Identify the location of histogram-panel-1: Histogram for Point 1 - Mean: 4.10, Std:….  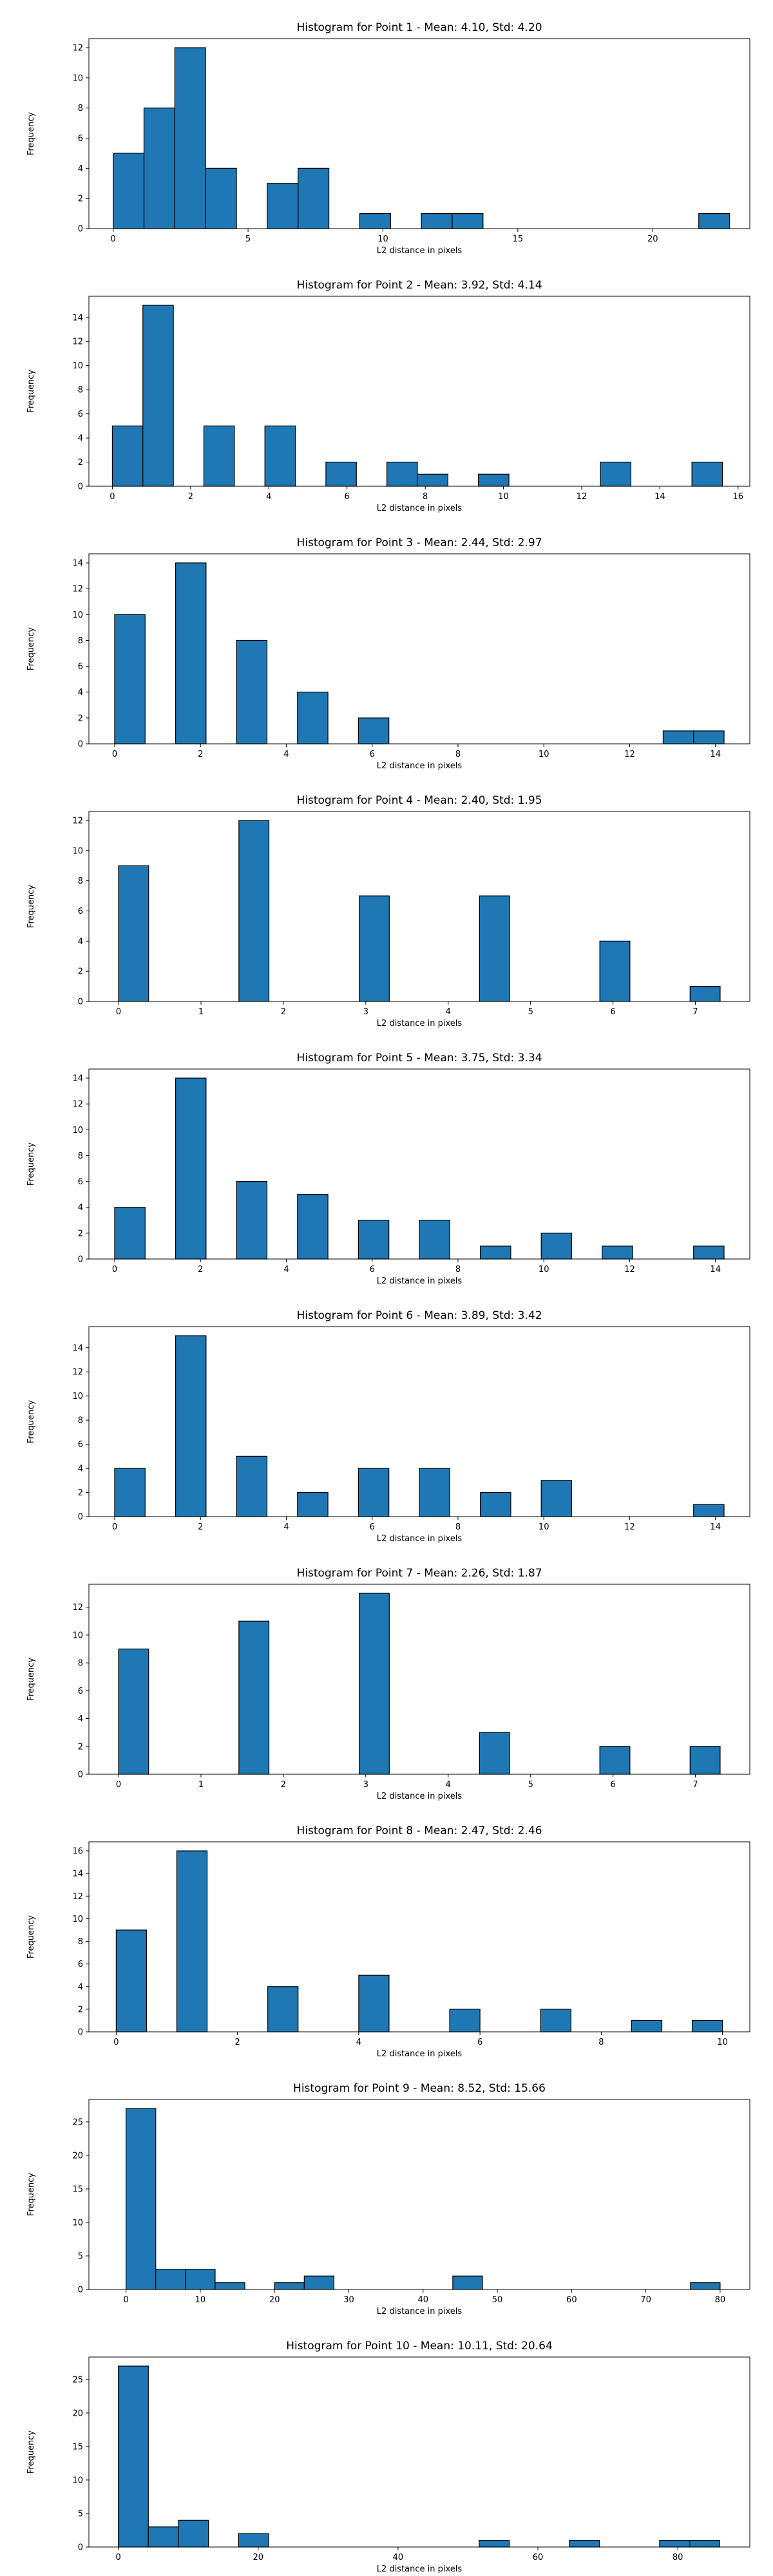
(388, 139).